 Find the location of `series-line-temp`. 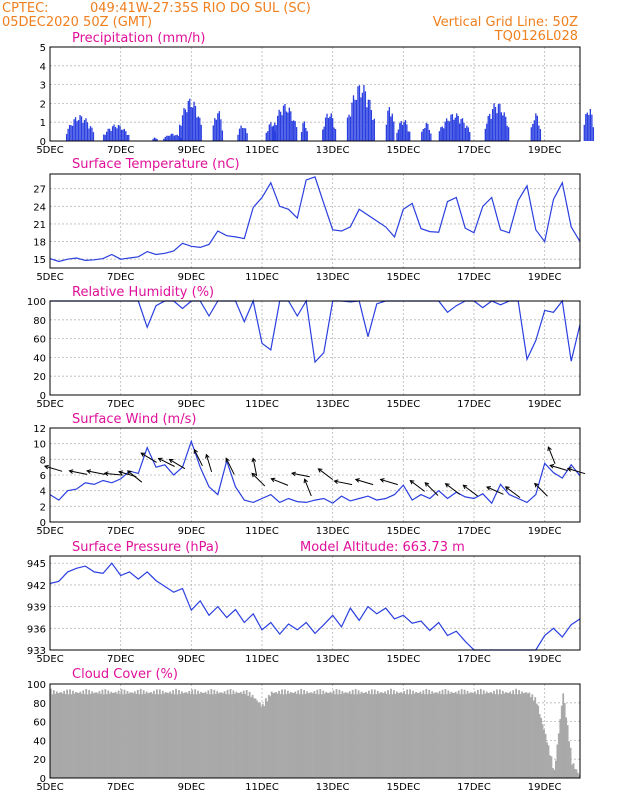

series-line-temp is located at coordinates (315, 219).